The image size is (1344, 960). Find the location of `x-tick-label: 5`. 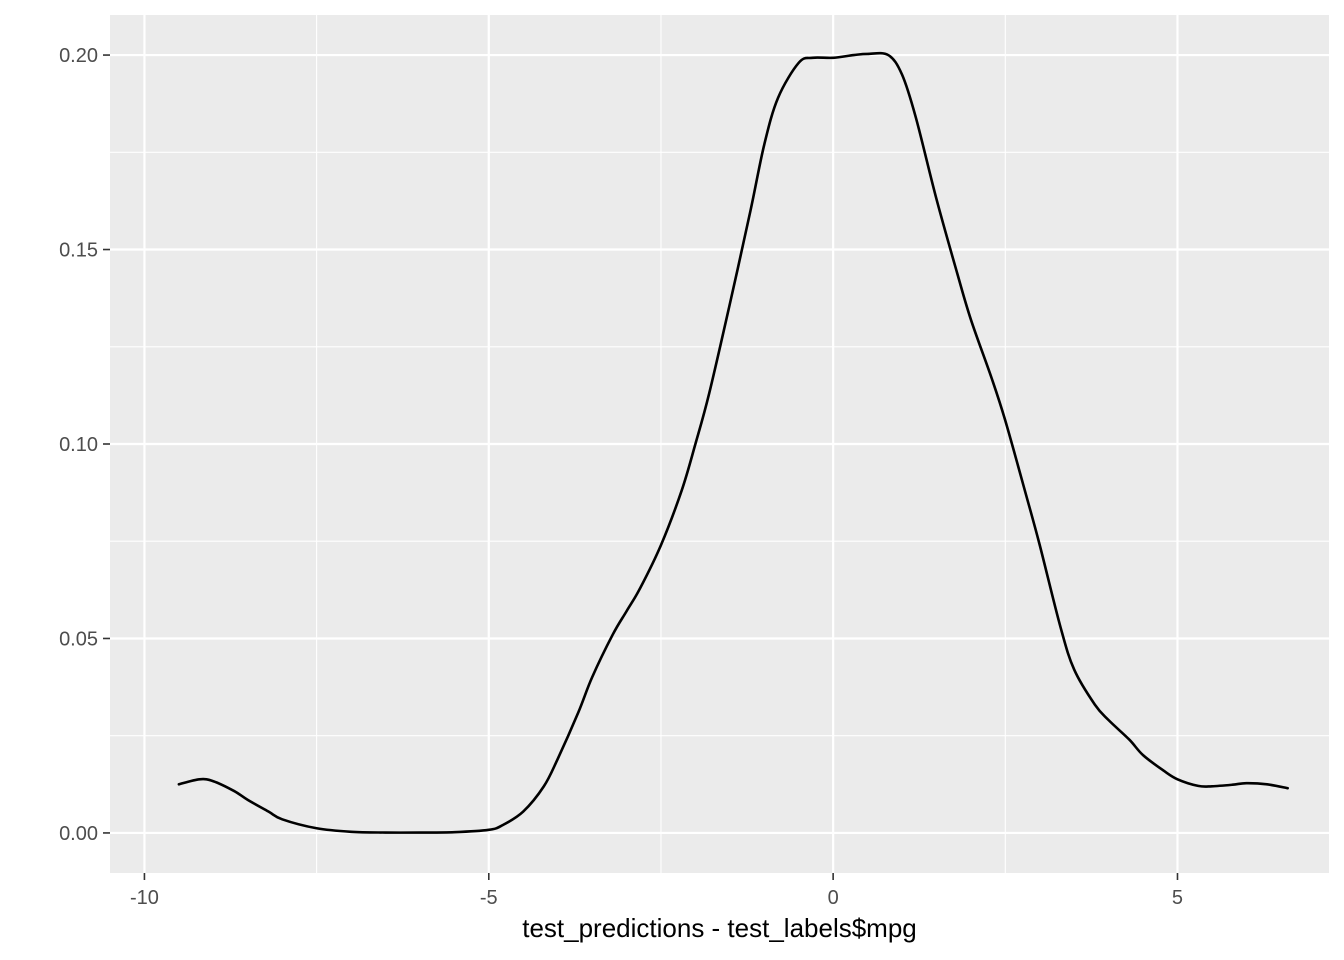

x-tick-label: 5 is located at coordinates (1177, 898).